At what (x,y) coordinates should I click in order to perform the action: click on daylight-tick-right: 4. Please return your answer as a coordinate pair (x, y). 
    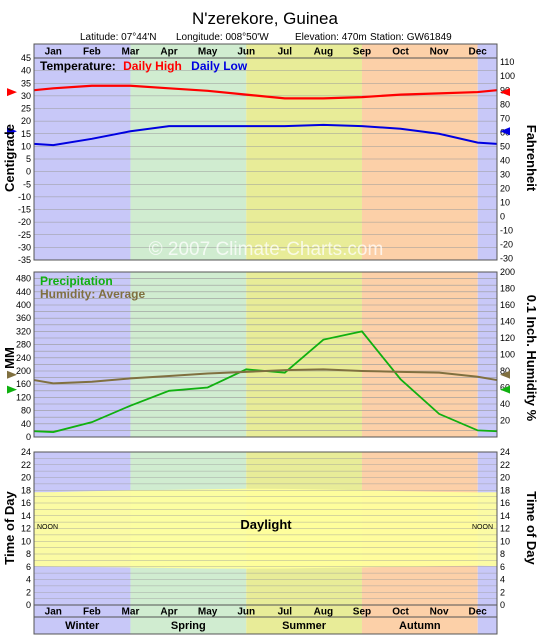
    Looking at the image, I should click on (502, 580).